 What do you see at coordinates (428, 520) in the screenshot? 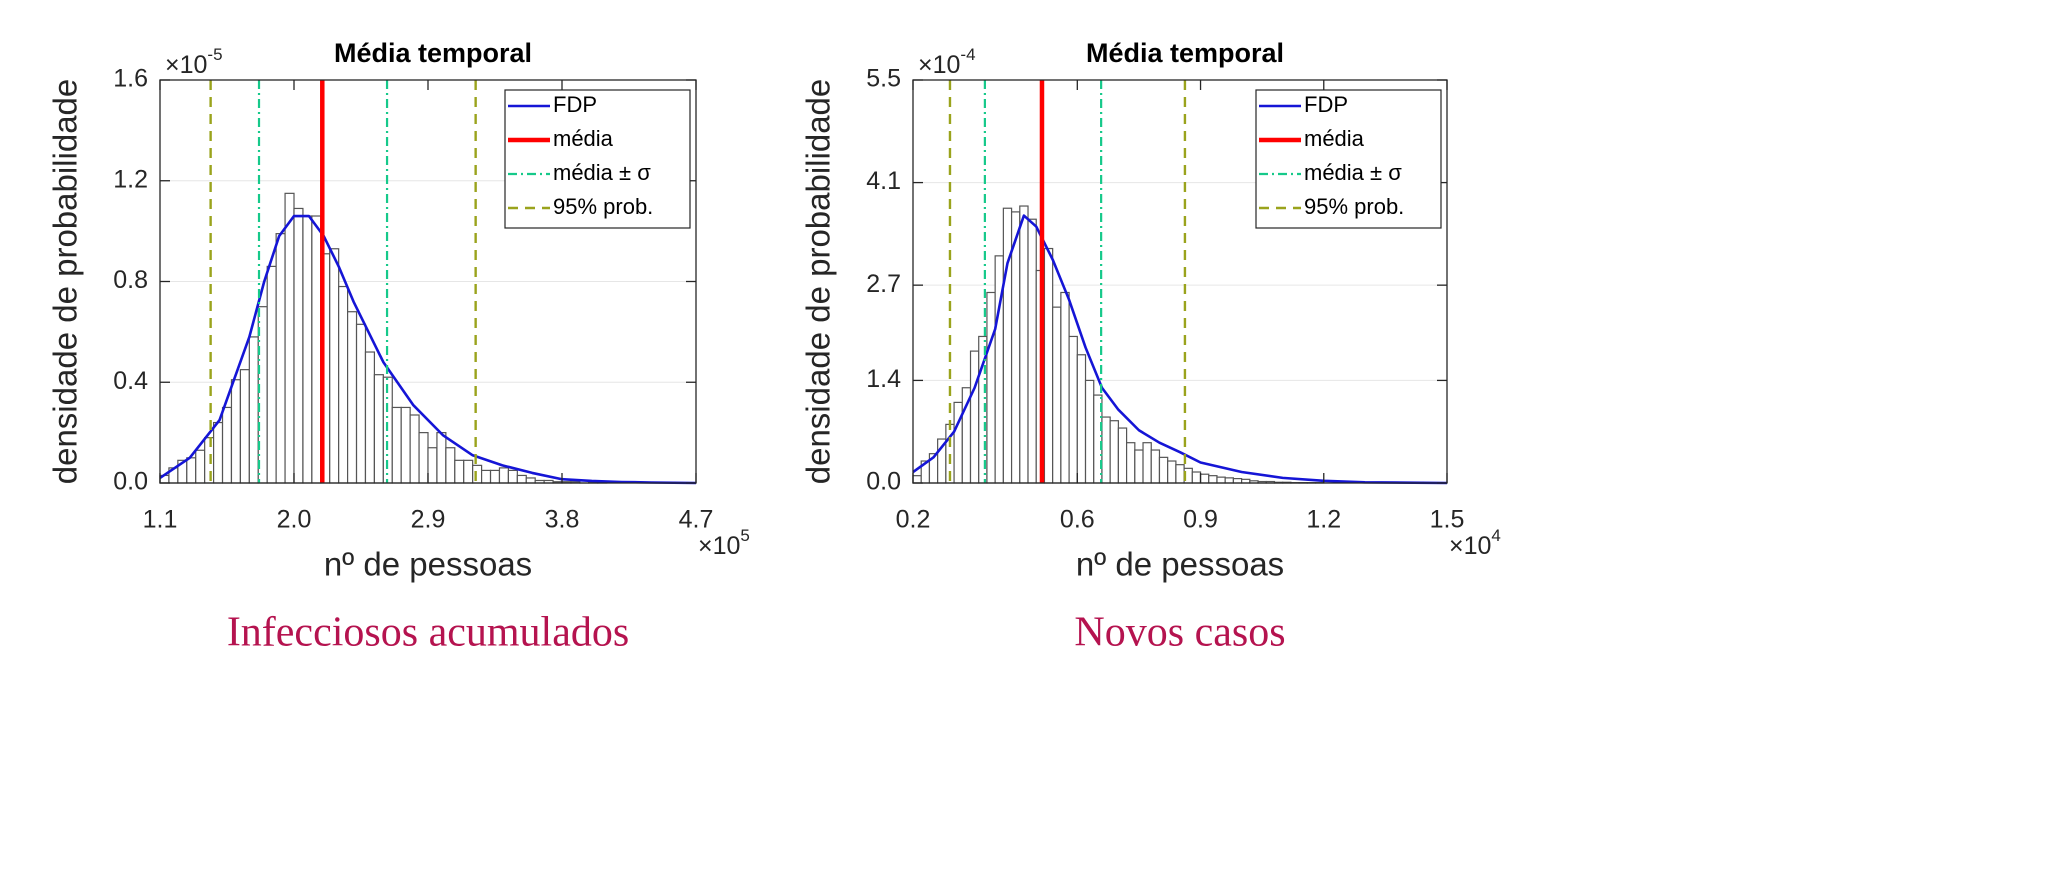
I see `x-tick-label: 2.9` at bounding box center [428, 520].